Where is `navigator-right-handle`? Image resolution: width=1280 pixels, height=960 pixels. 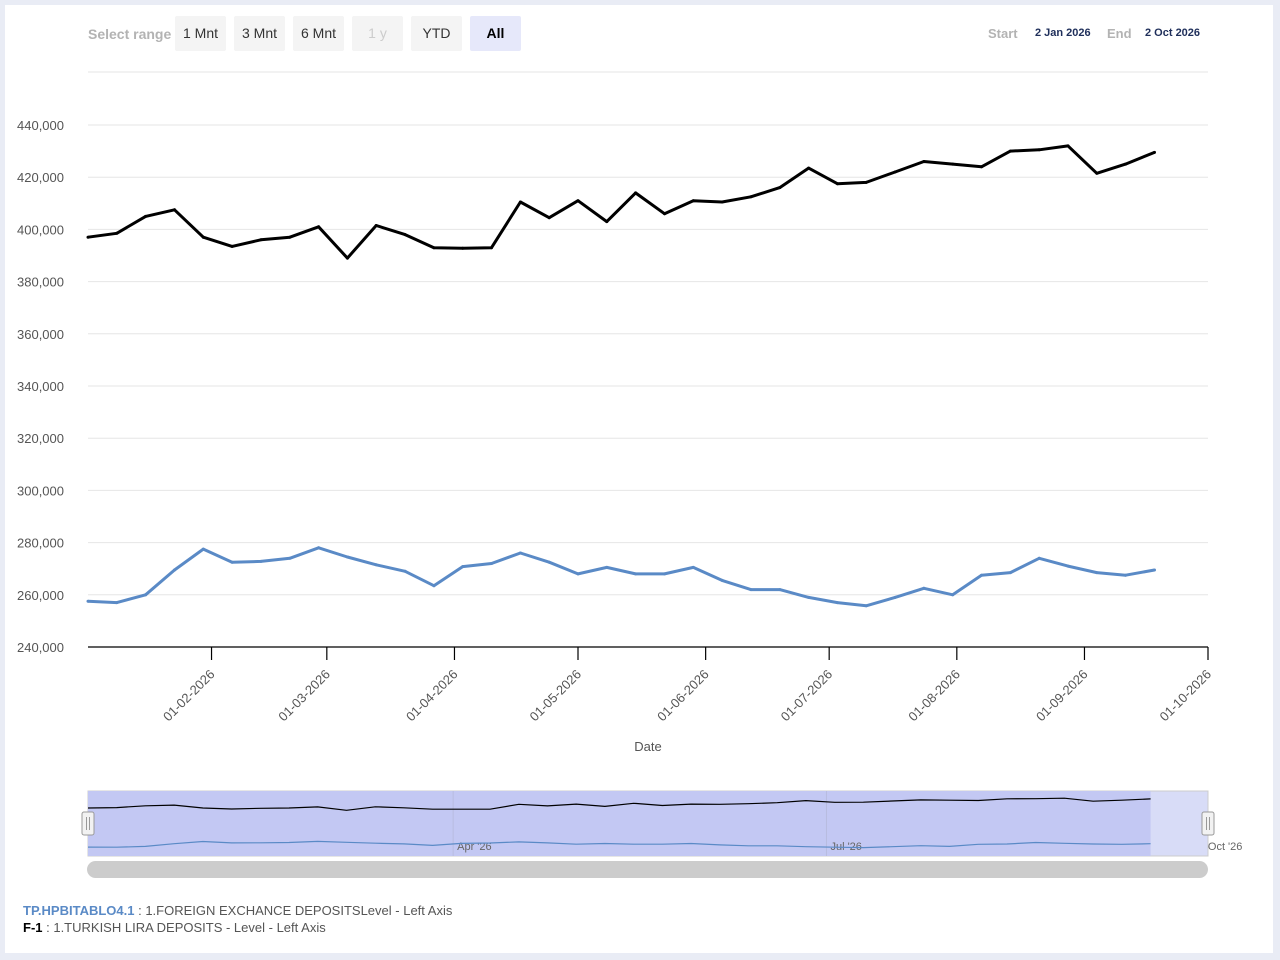
navigator-right-handle is located at coordinates (1208, 823).